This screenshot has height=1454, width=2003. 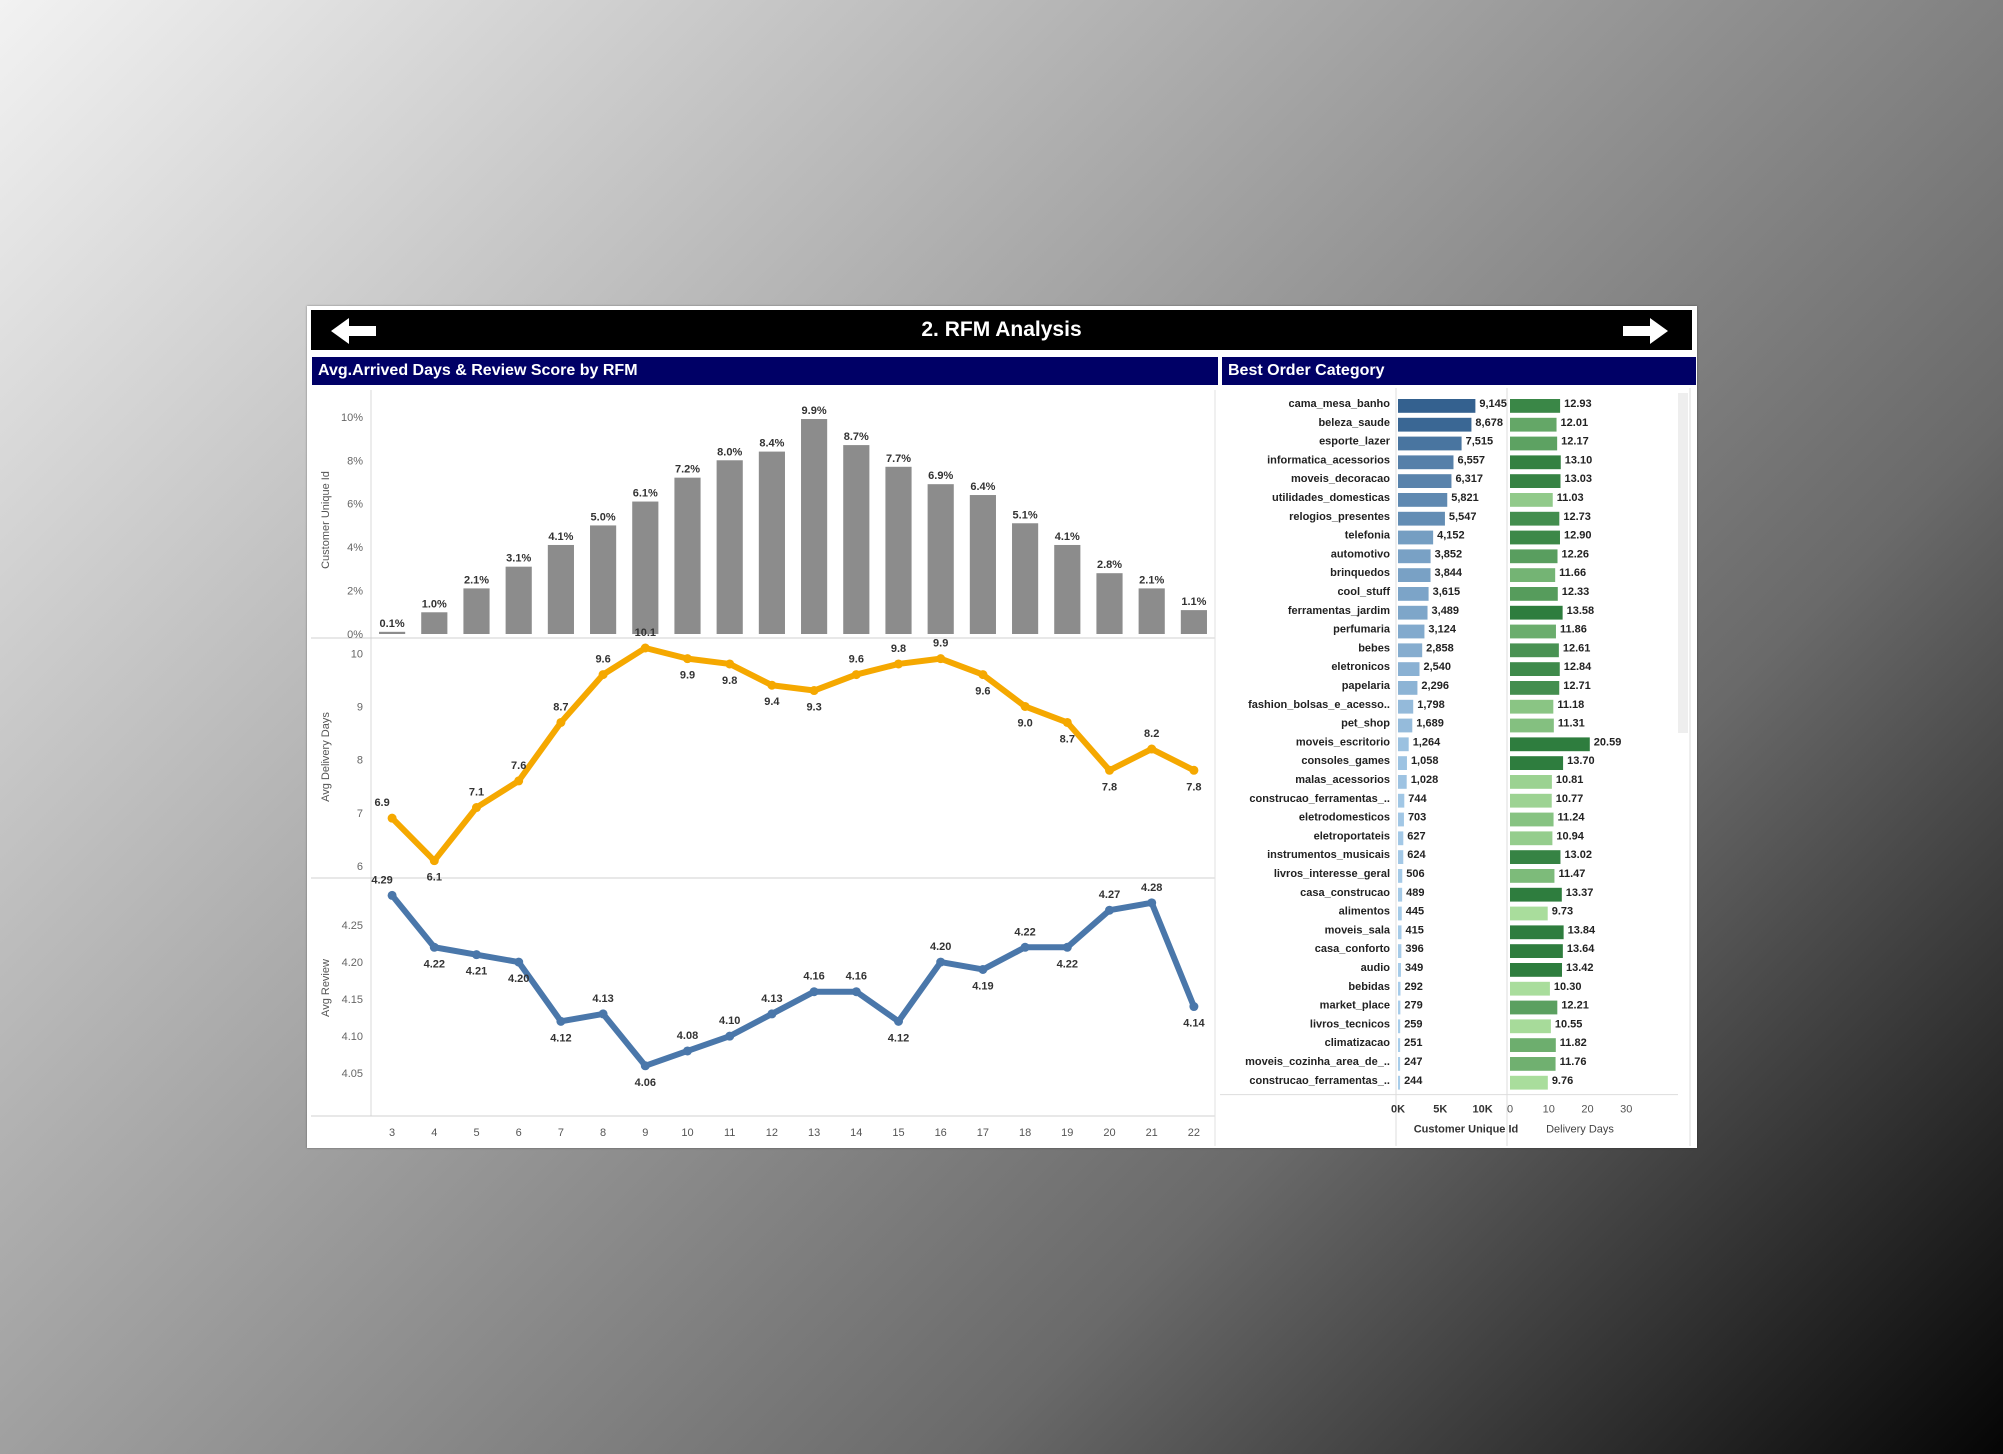 What do you see at coordinates (1442, 630) in the screenshot?
I see `data-label: 3,124` at bounding box center [1442, 630].